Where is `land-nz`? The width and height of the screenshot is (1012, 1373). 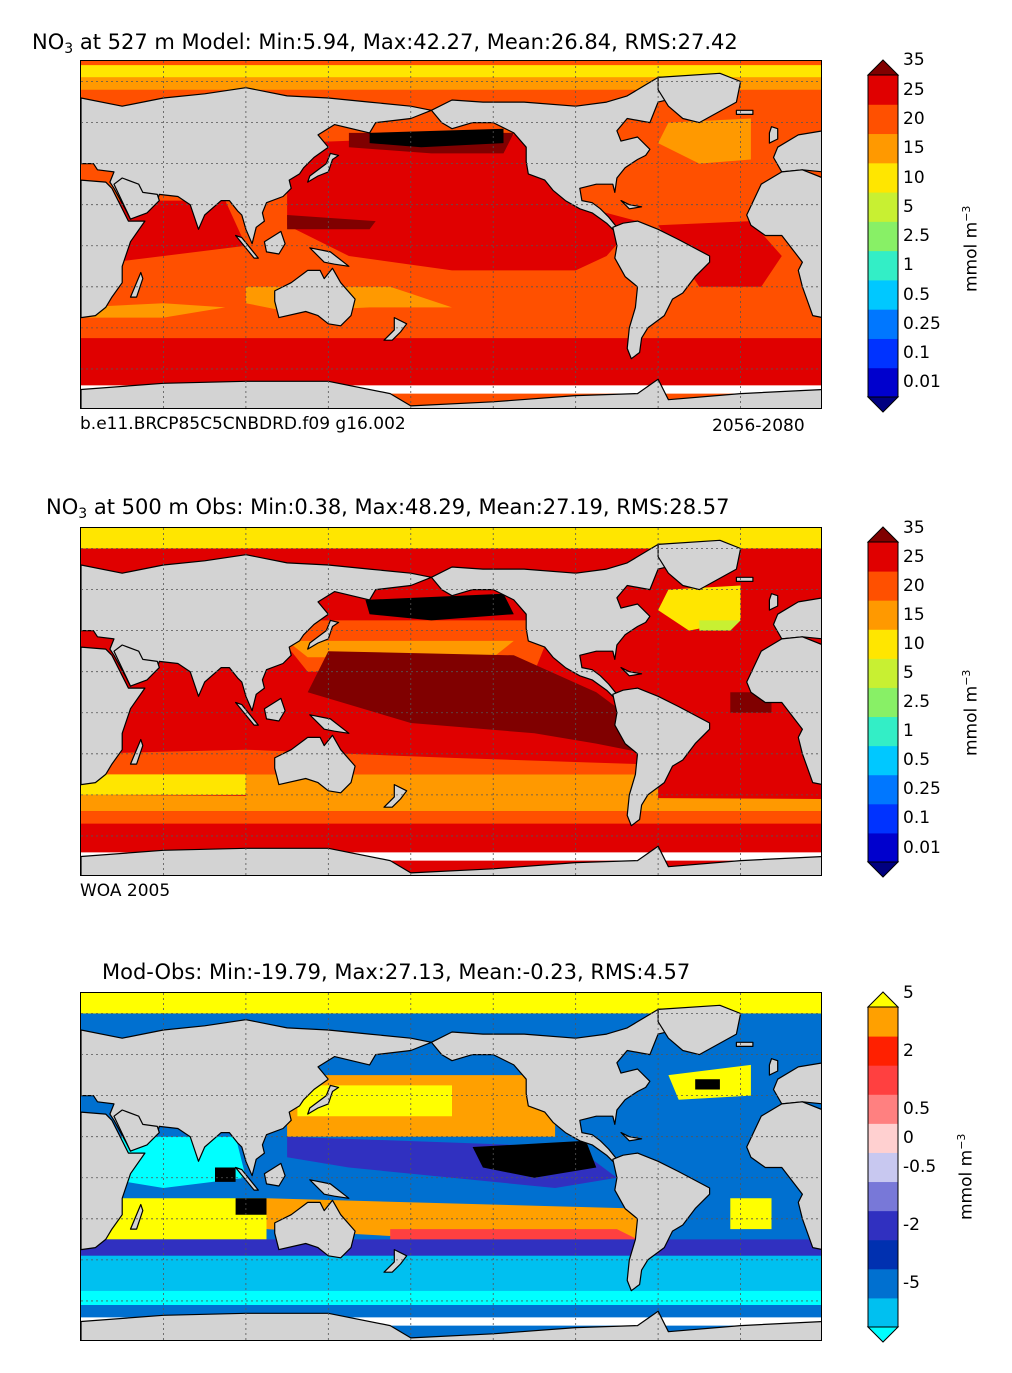 land-nz is located at coordinates (395, 329).